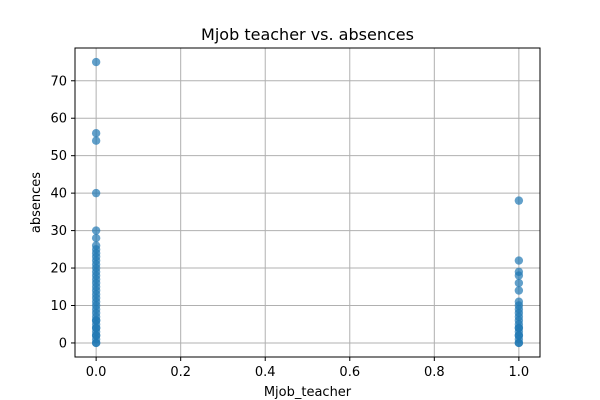 Image resolution: width=600 pixels, height=400 pixels. Describe the element at coordinates (519, 372) in the screenshot. I see `x-tick-label: 1.0` at that location.